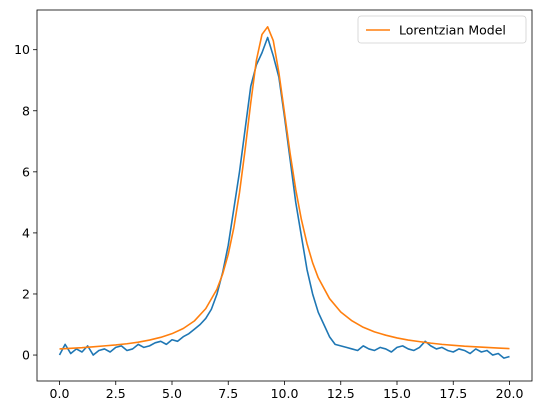 The image size is (543, 413). I want to click on x-tick-label: 0.0, so click(60, 393).